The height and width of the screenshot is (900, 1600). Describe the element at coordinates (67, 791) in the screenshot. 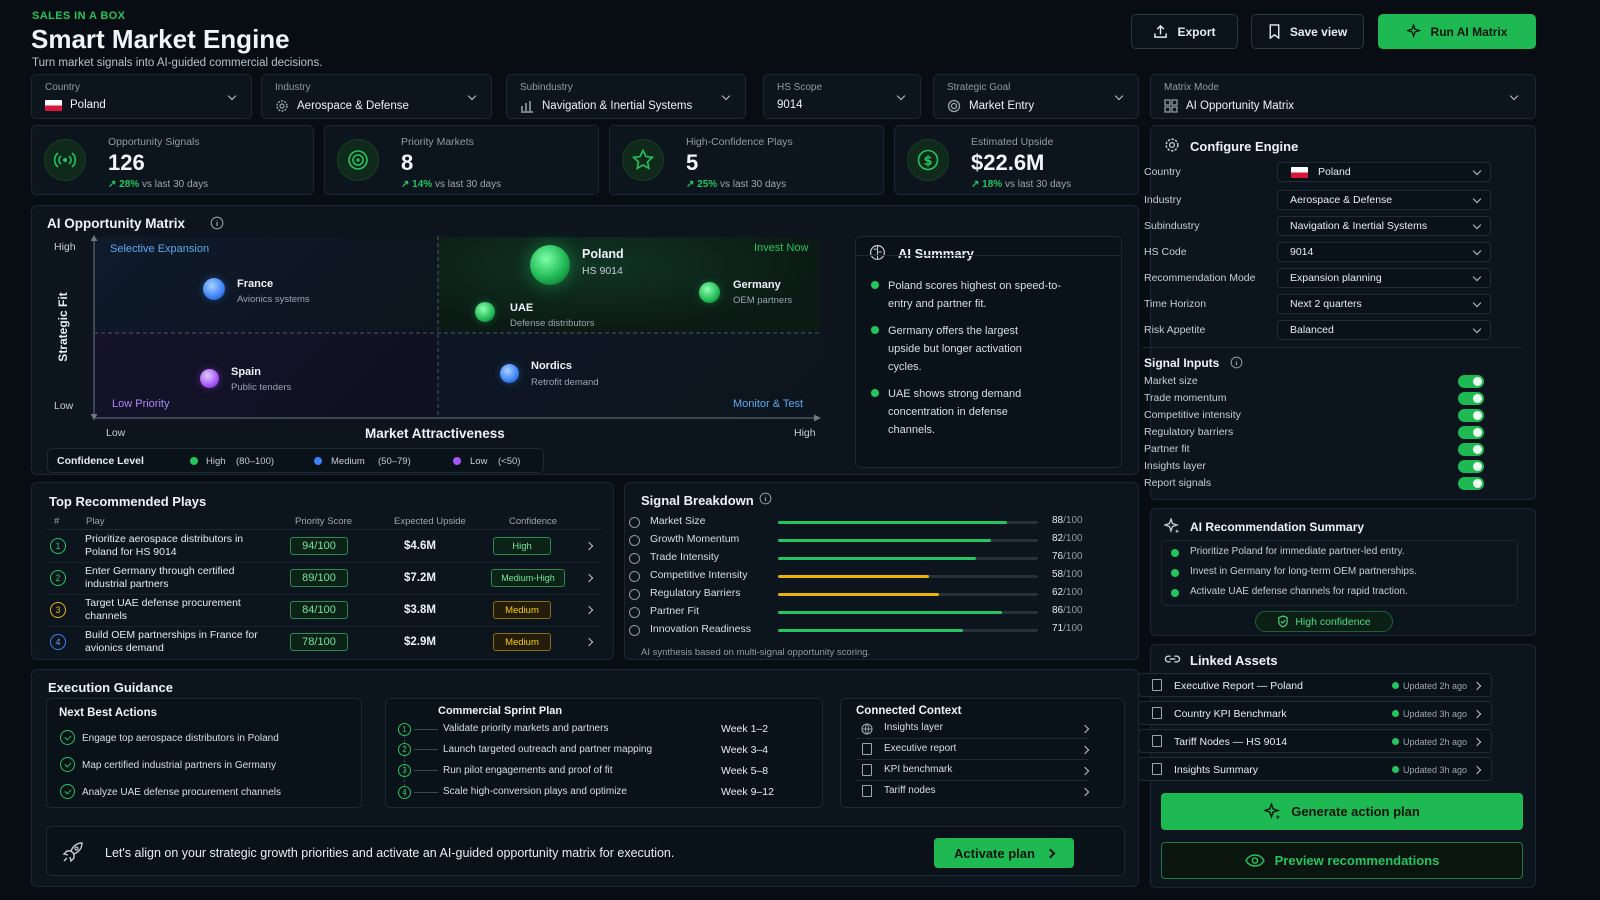

I see `check-circle-icon` at that location.